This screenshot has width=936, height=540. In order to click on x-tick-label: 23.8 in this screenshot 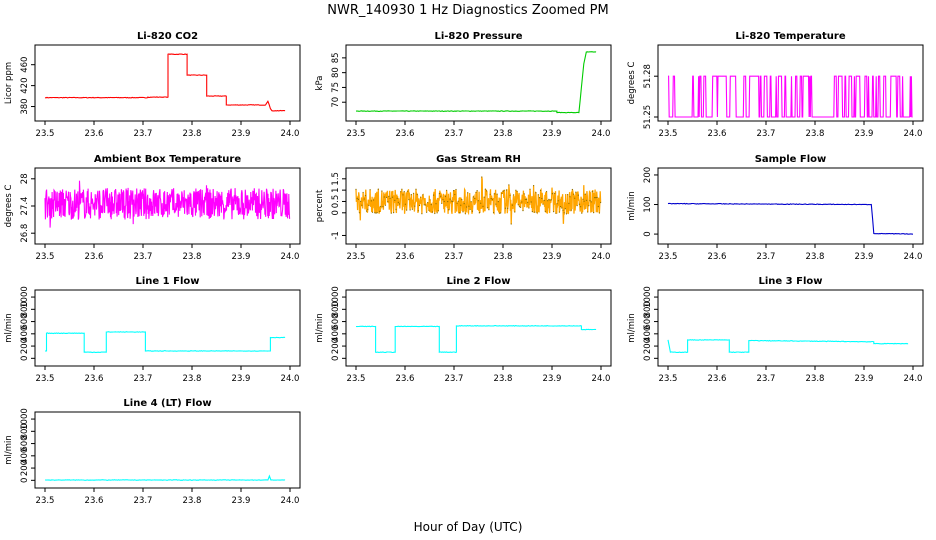, I will do `click(815, 379)`.